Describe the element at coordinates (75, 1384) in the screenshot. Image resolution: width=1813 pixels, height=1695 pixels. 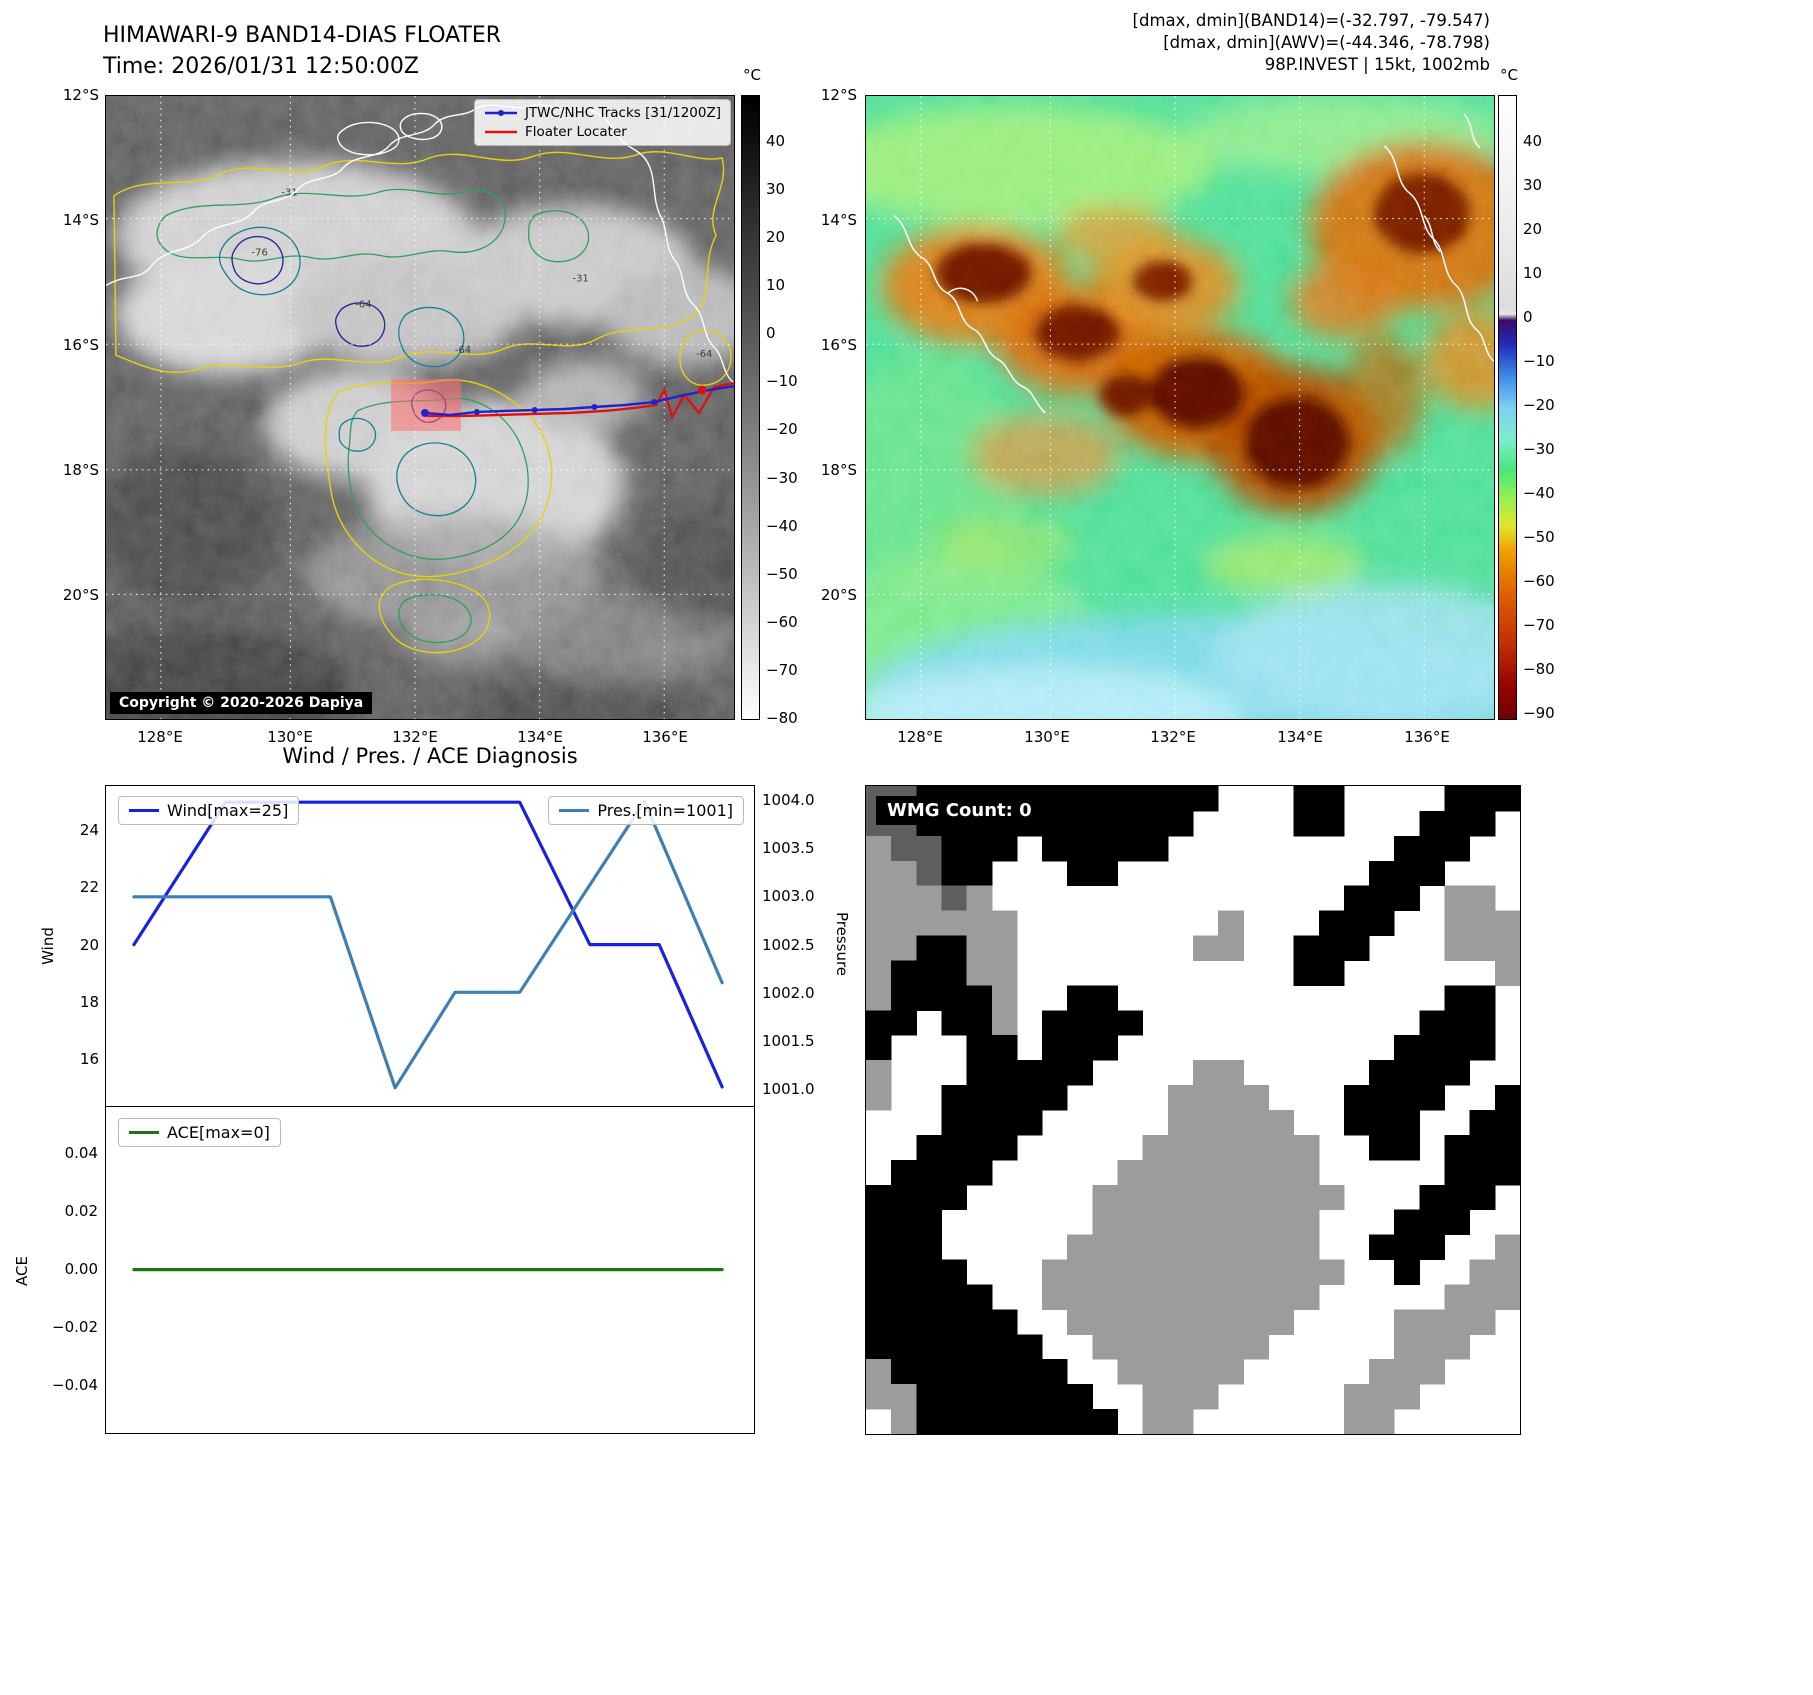
I see `ace-tick-label: −0.04` at that location.